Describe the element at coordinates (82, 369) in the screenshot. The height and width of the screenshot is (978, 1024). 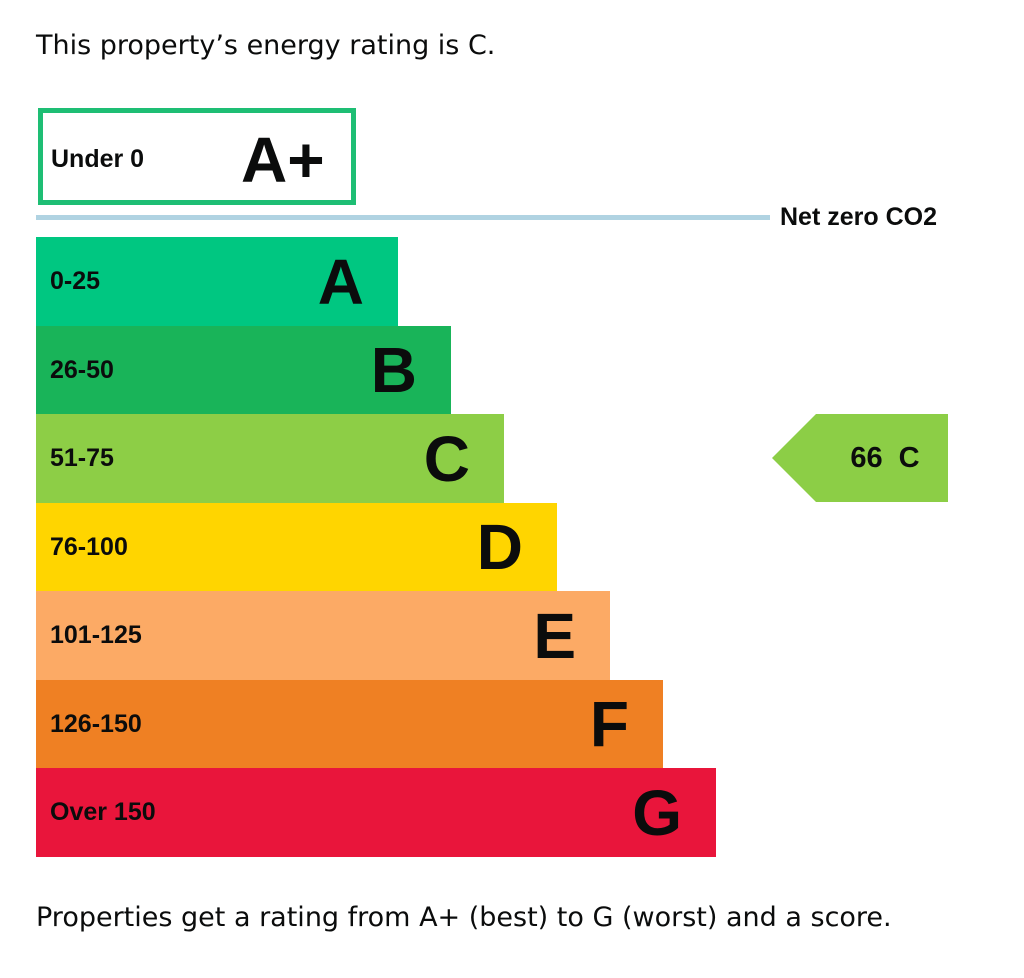
I see `band-b-range: 26-50` at that location.